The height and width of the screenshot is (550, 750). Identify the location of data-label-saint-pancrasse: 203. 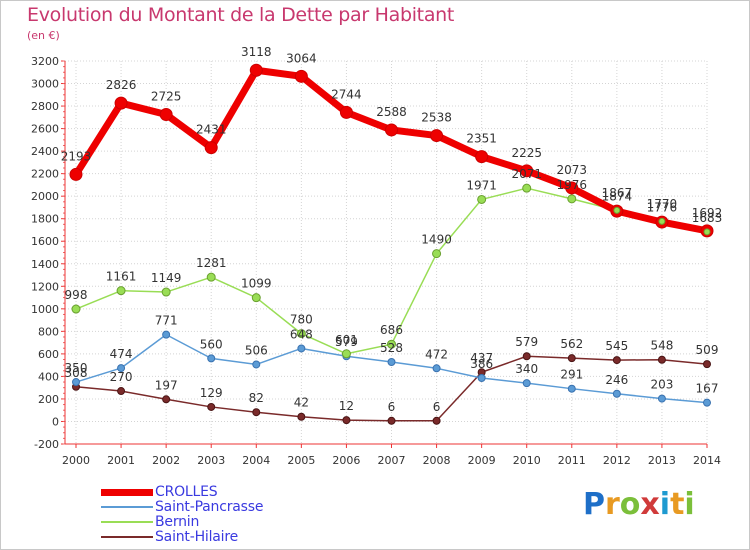
(661, 385).